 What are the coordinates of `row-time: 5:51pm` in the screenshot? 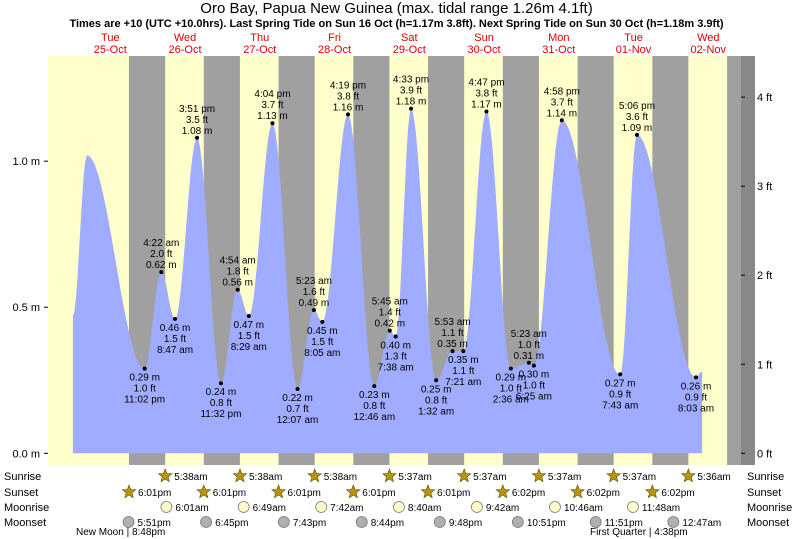 It's located at (154, 523).